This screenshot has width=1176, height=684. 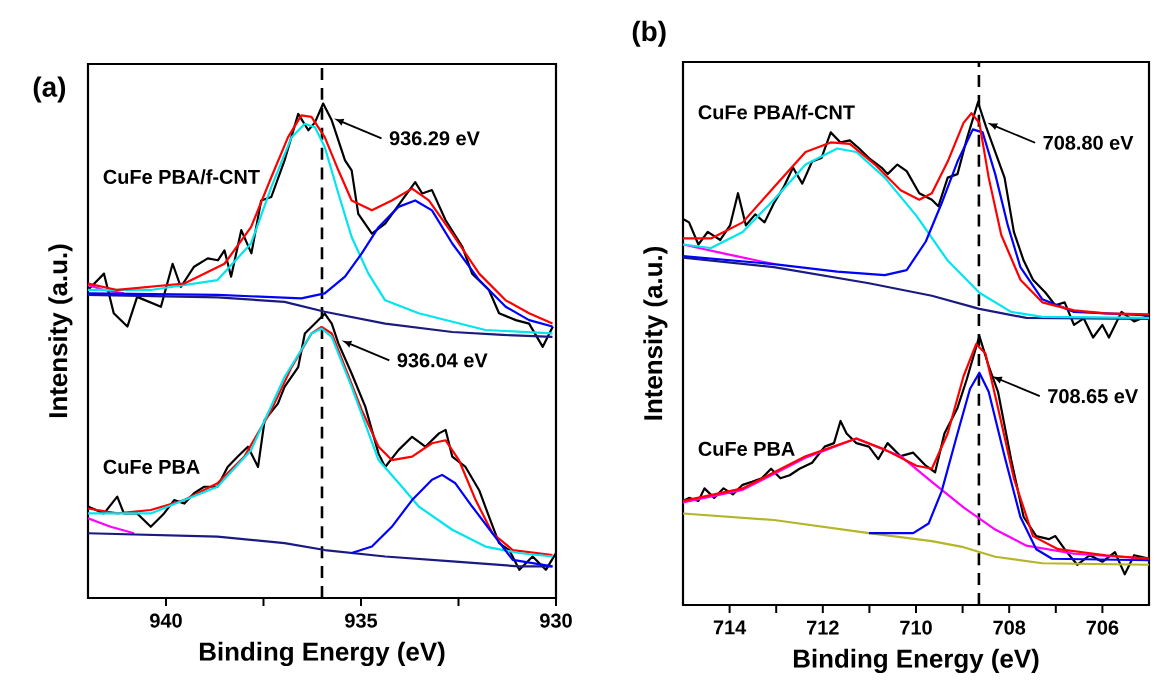 What do you see at coordinates (1009, 627) in the screenshot?
I see `x-tick-label: 708` at bounding box center [1009, 627].